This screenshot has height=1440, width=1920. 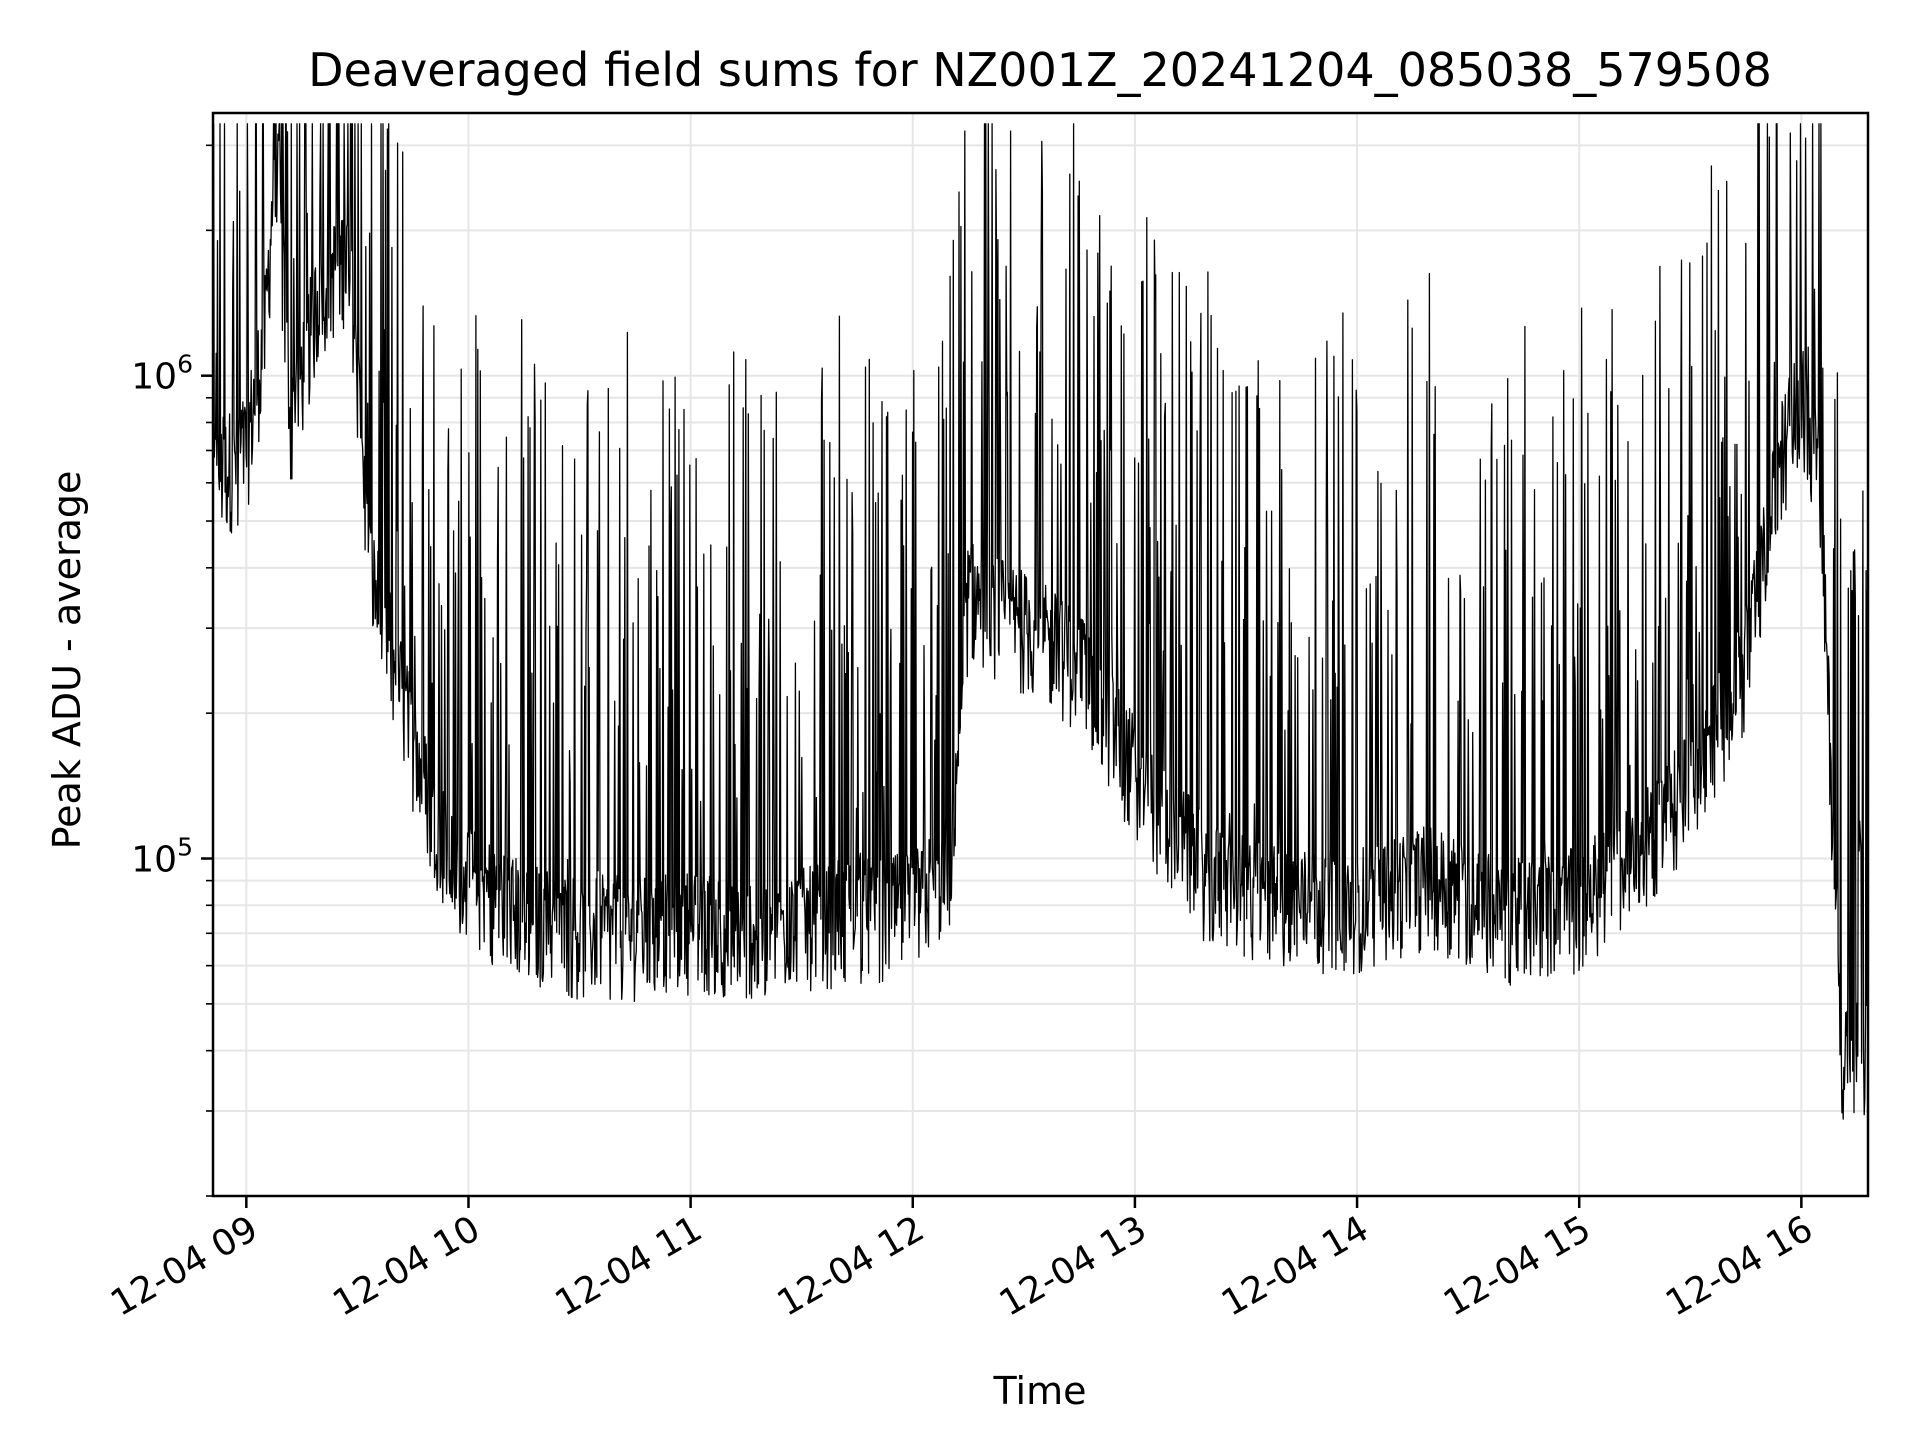 What do you see at coordinates (1040, 1391) in the screenshot?
I see `x-axis-label: Time` at bounding box center [1040, 1391].